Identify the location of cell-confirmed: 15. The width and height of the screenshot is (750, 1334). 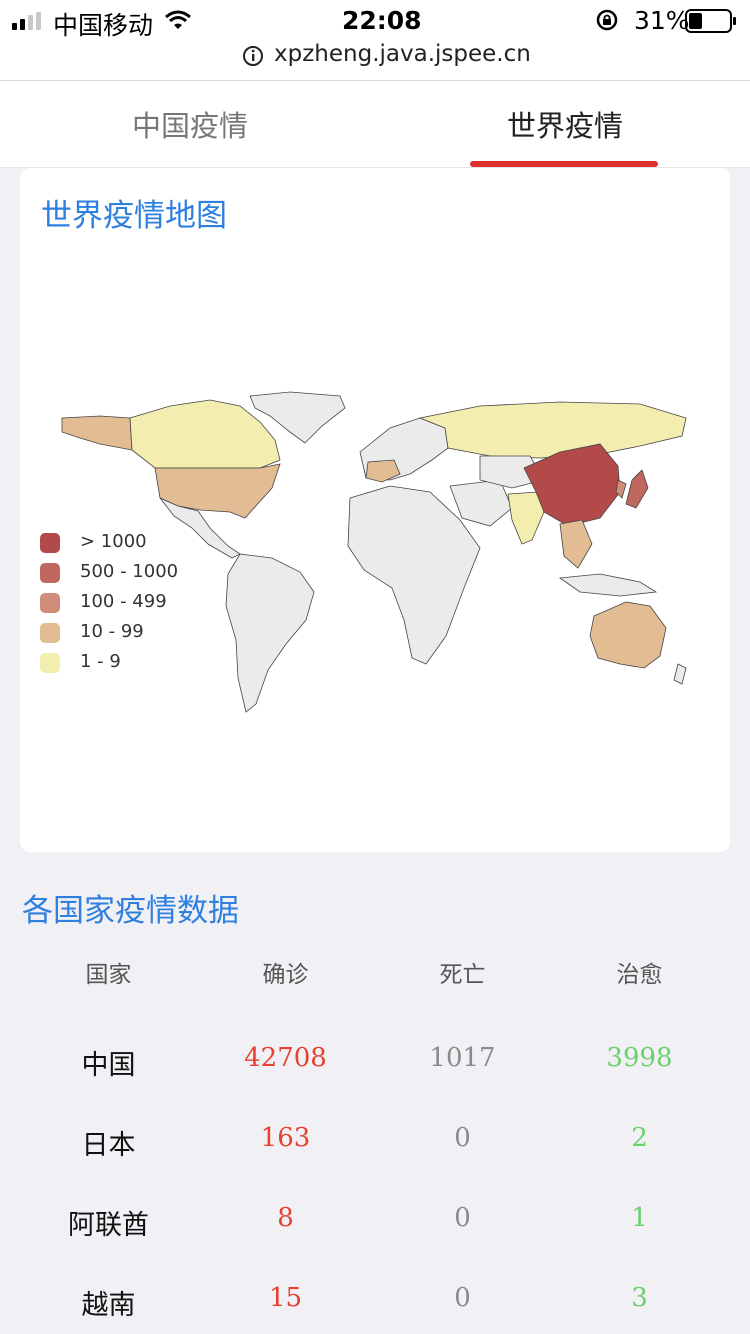
(285, 1298).